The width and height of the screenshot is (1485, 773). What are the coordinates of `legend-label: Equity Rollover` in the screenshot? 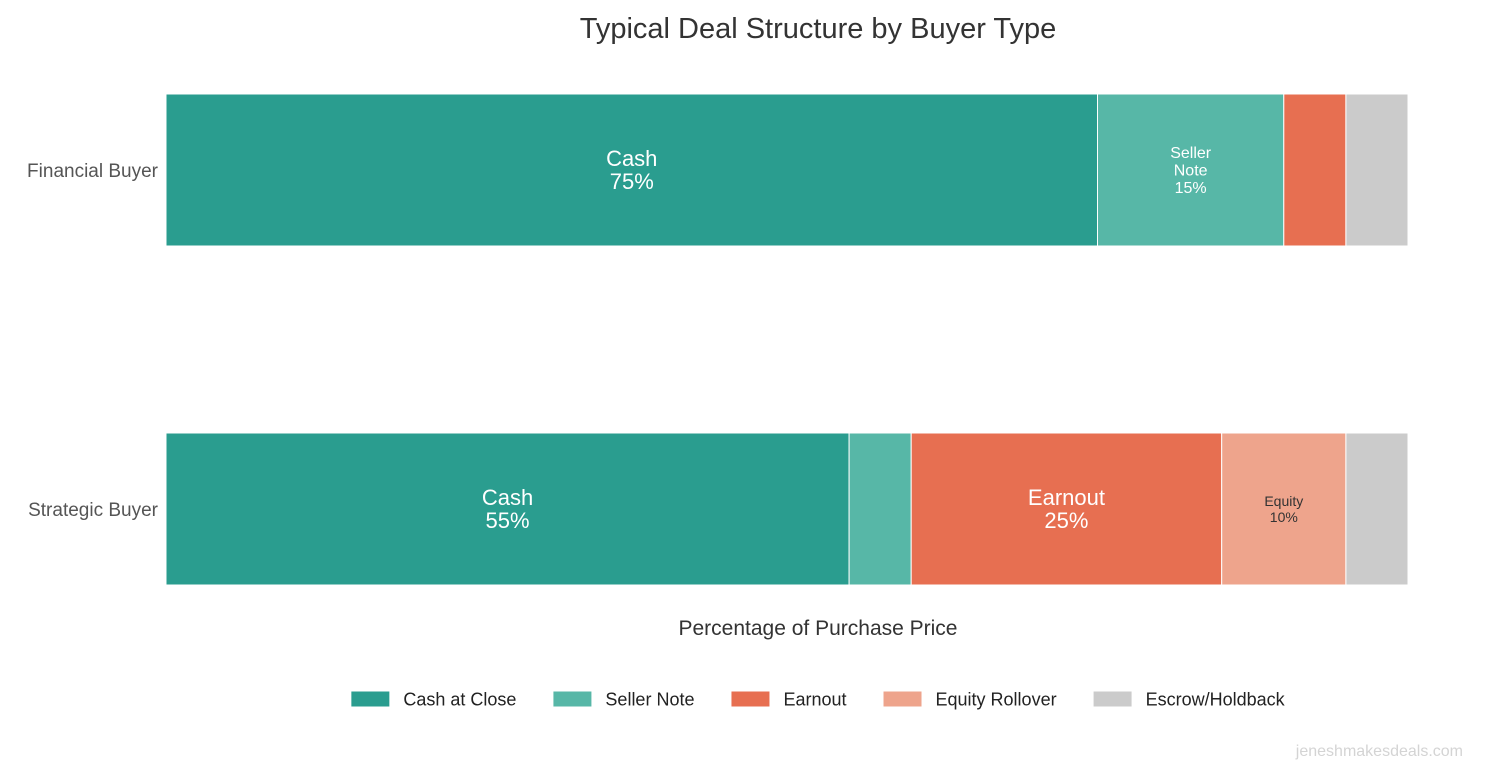 It's located at (996, 700).